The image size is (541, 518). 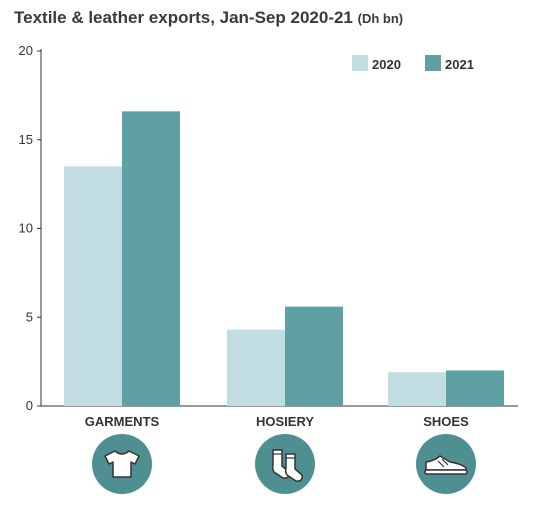 What do you see at coordinates (26, 139) in the screenshot?
I see `y-tick-label: 15` at bounding box center [26, 139].